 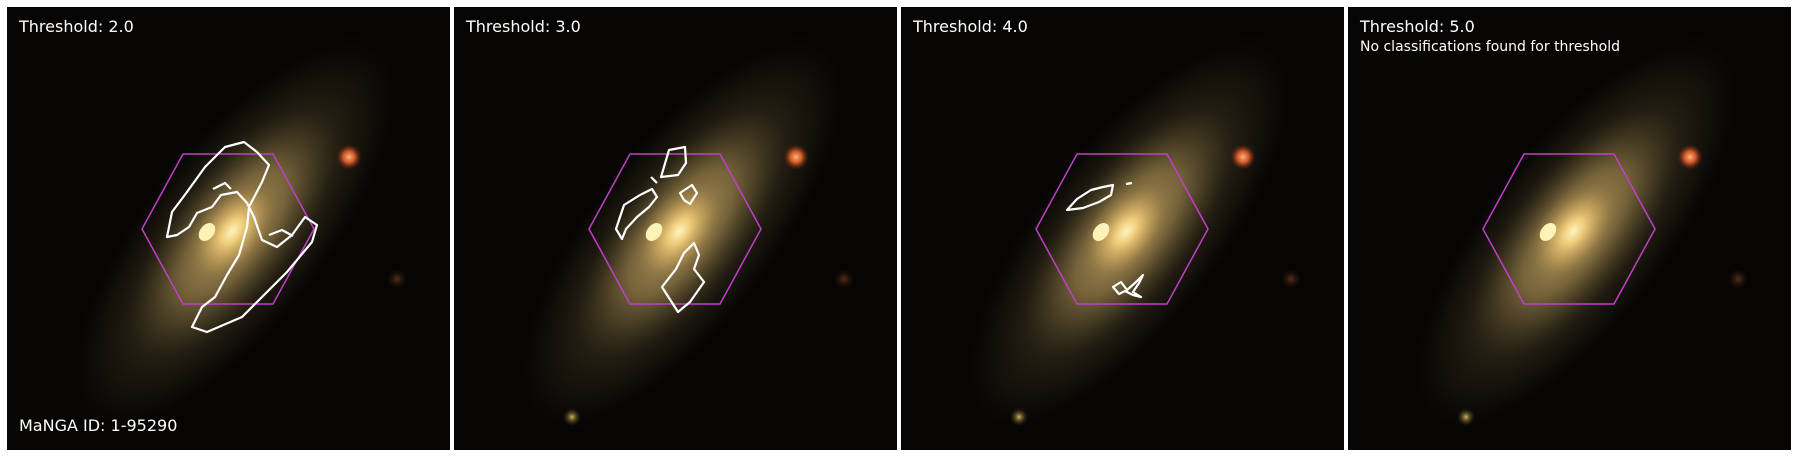 I want to click on panel-title: Threshold: 3.0, so click(x=523, y=26).